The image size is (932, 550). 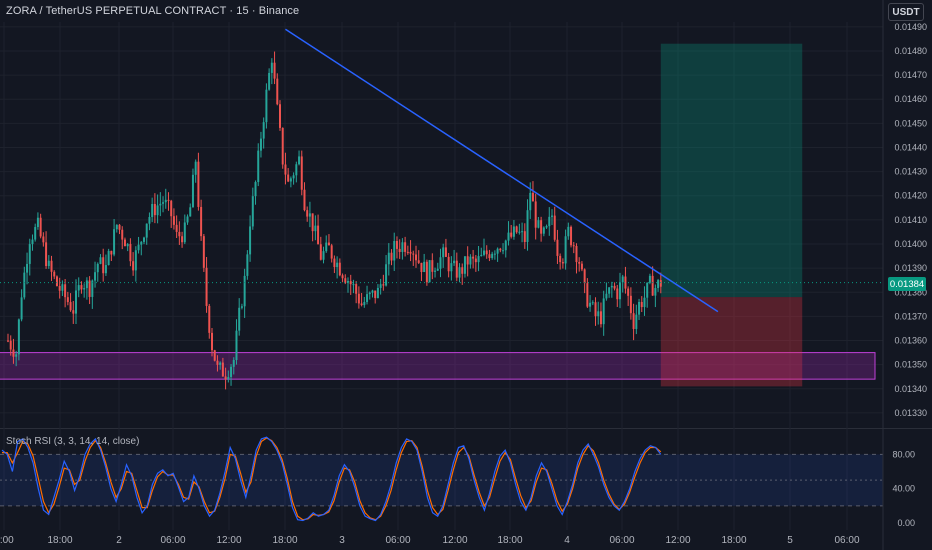 I want to click on position-stop-zone, so click(x=731, y=342).